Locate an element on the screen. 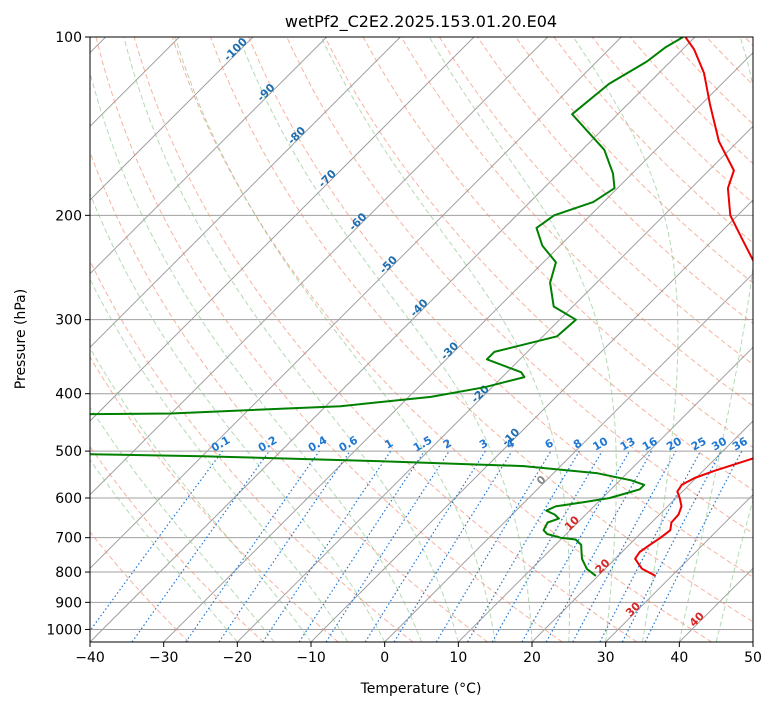 The width and height of the screenshot is (775, 708). mixing-ratio-label: 6 is located at coordinates (549, 443).